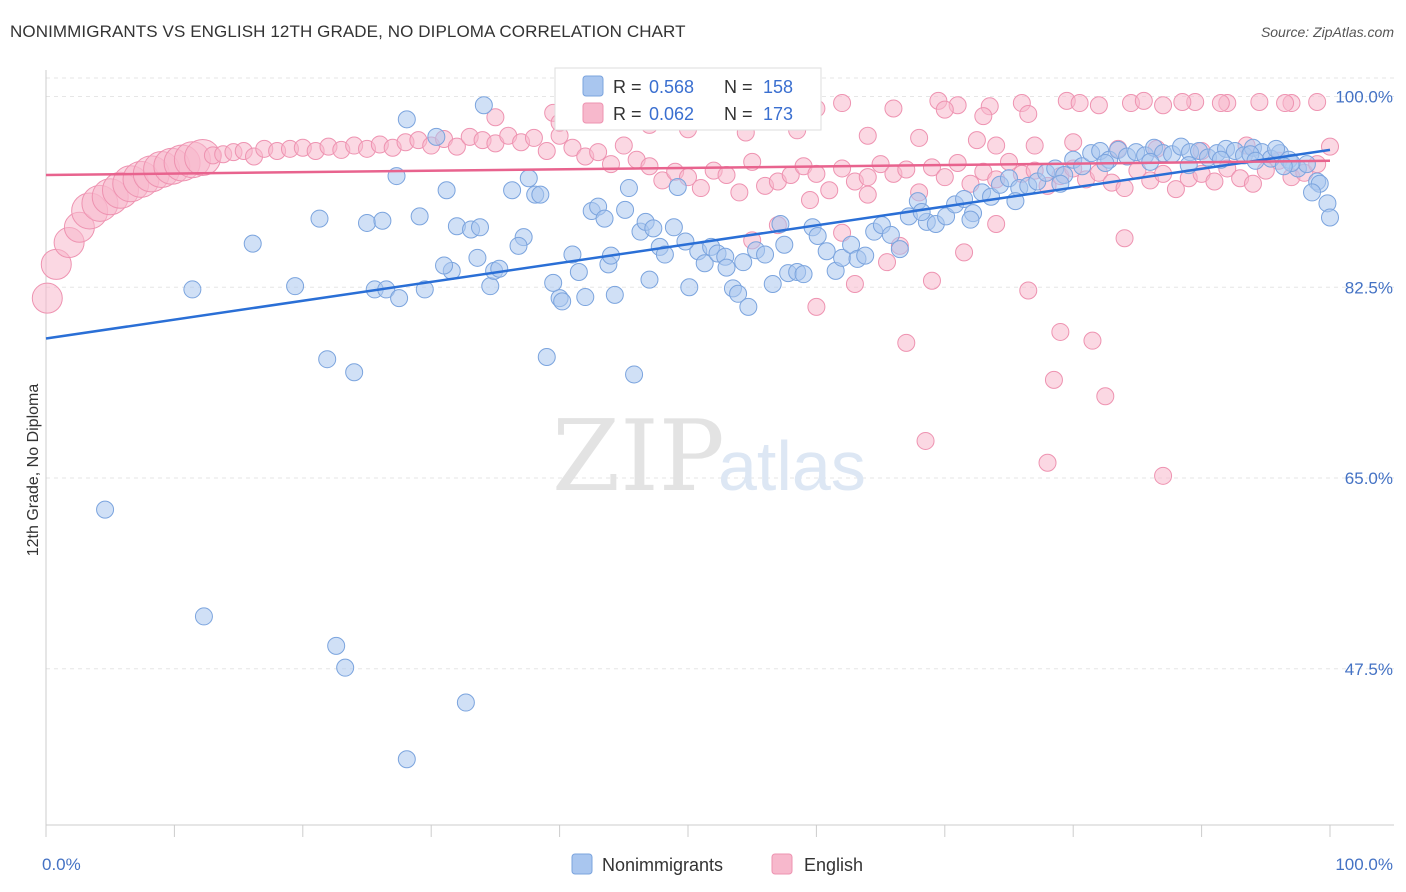  I want to click on legend-label-nonimmigrants: Nonimmigrants, so click(662, 865).